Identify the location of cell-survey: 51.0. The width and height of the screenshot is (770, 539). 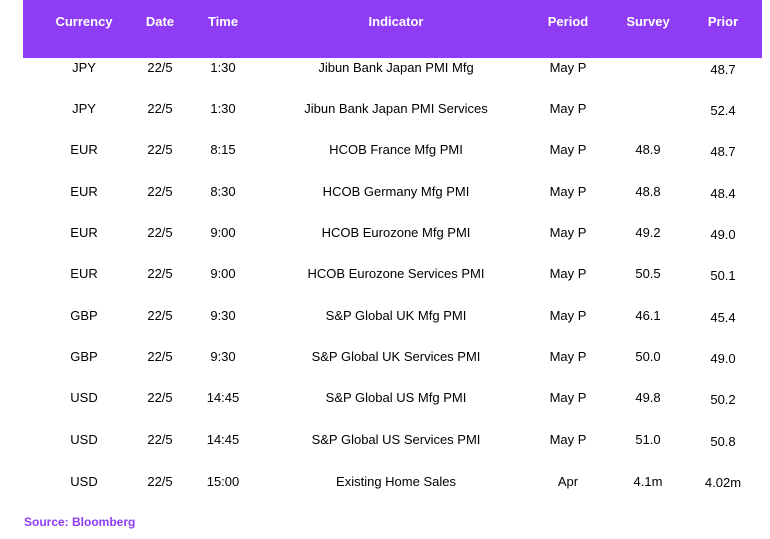
(648, 439).